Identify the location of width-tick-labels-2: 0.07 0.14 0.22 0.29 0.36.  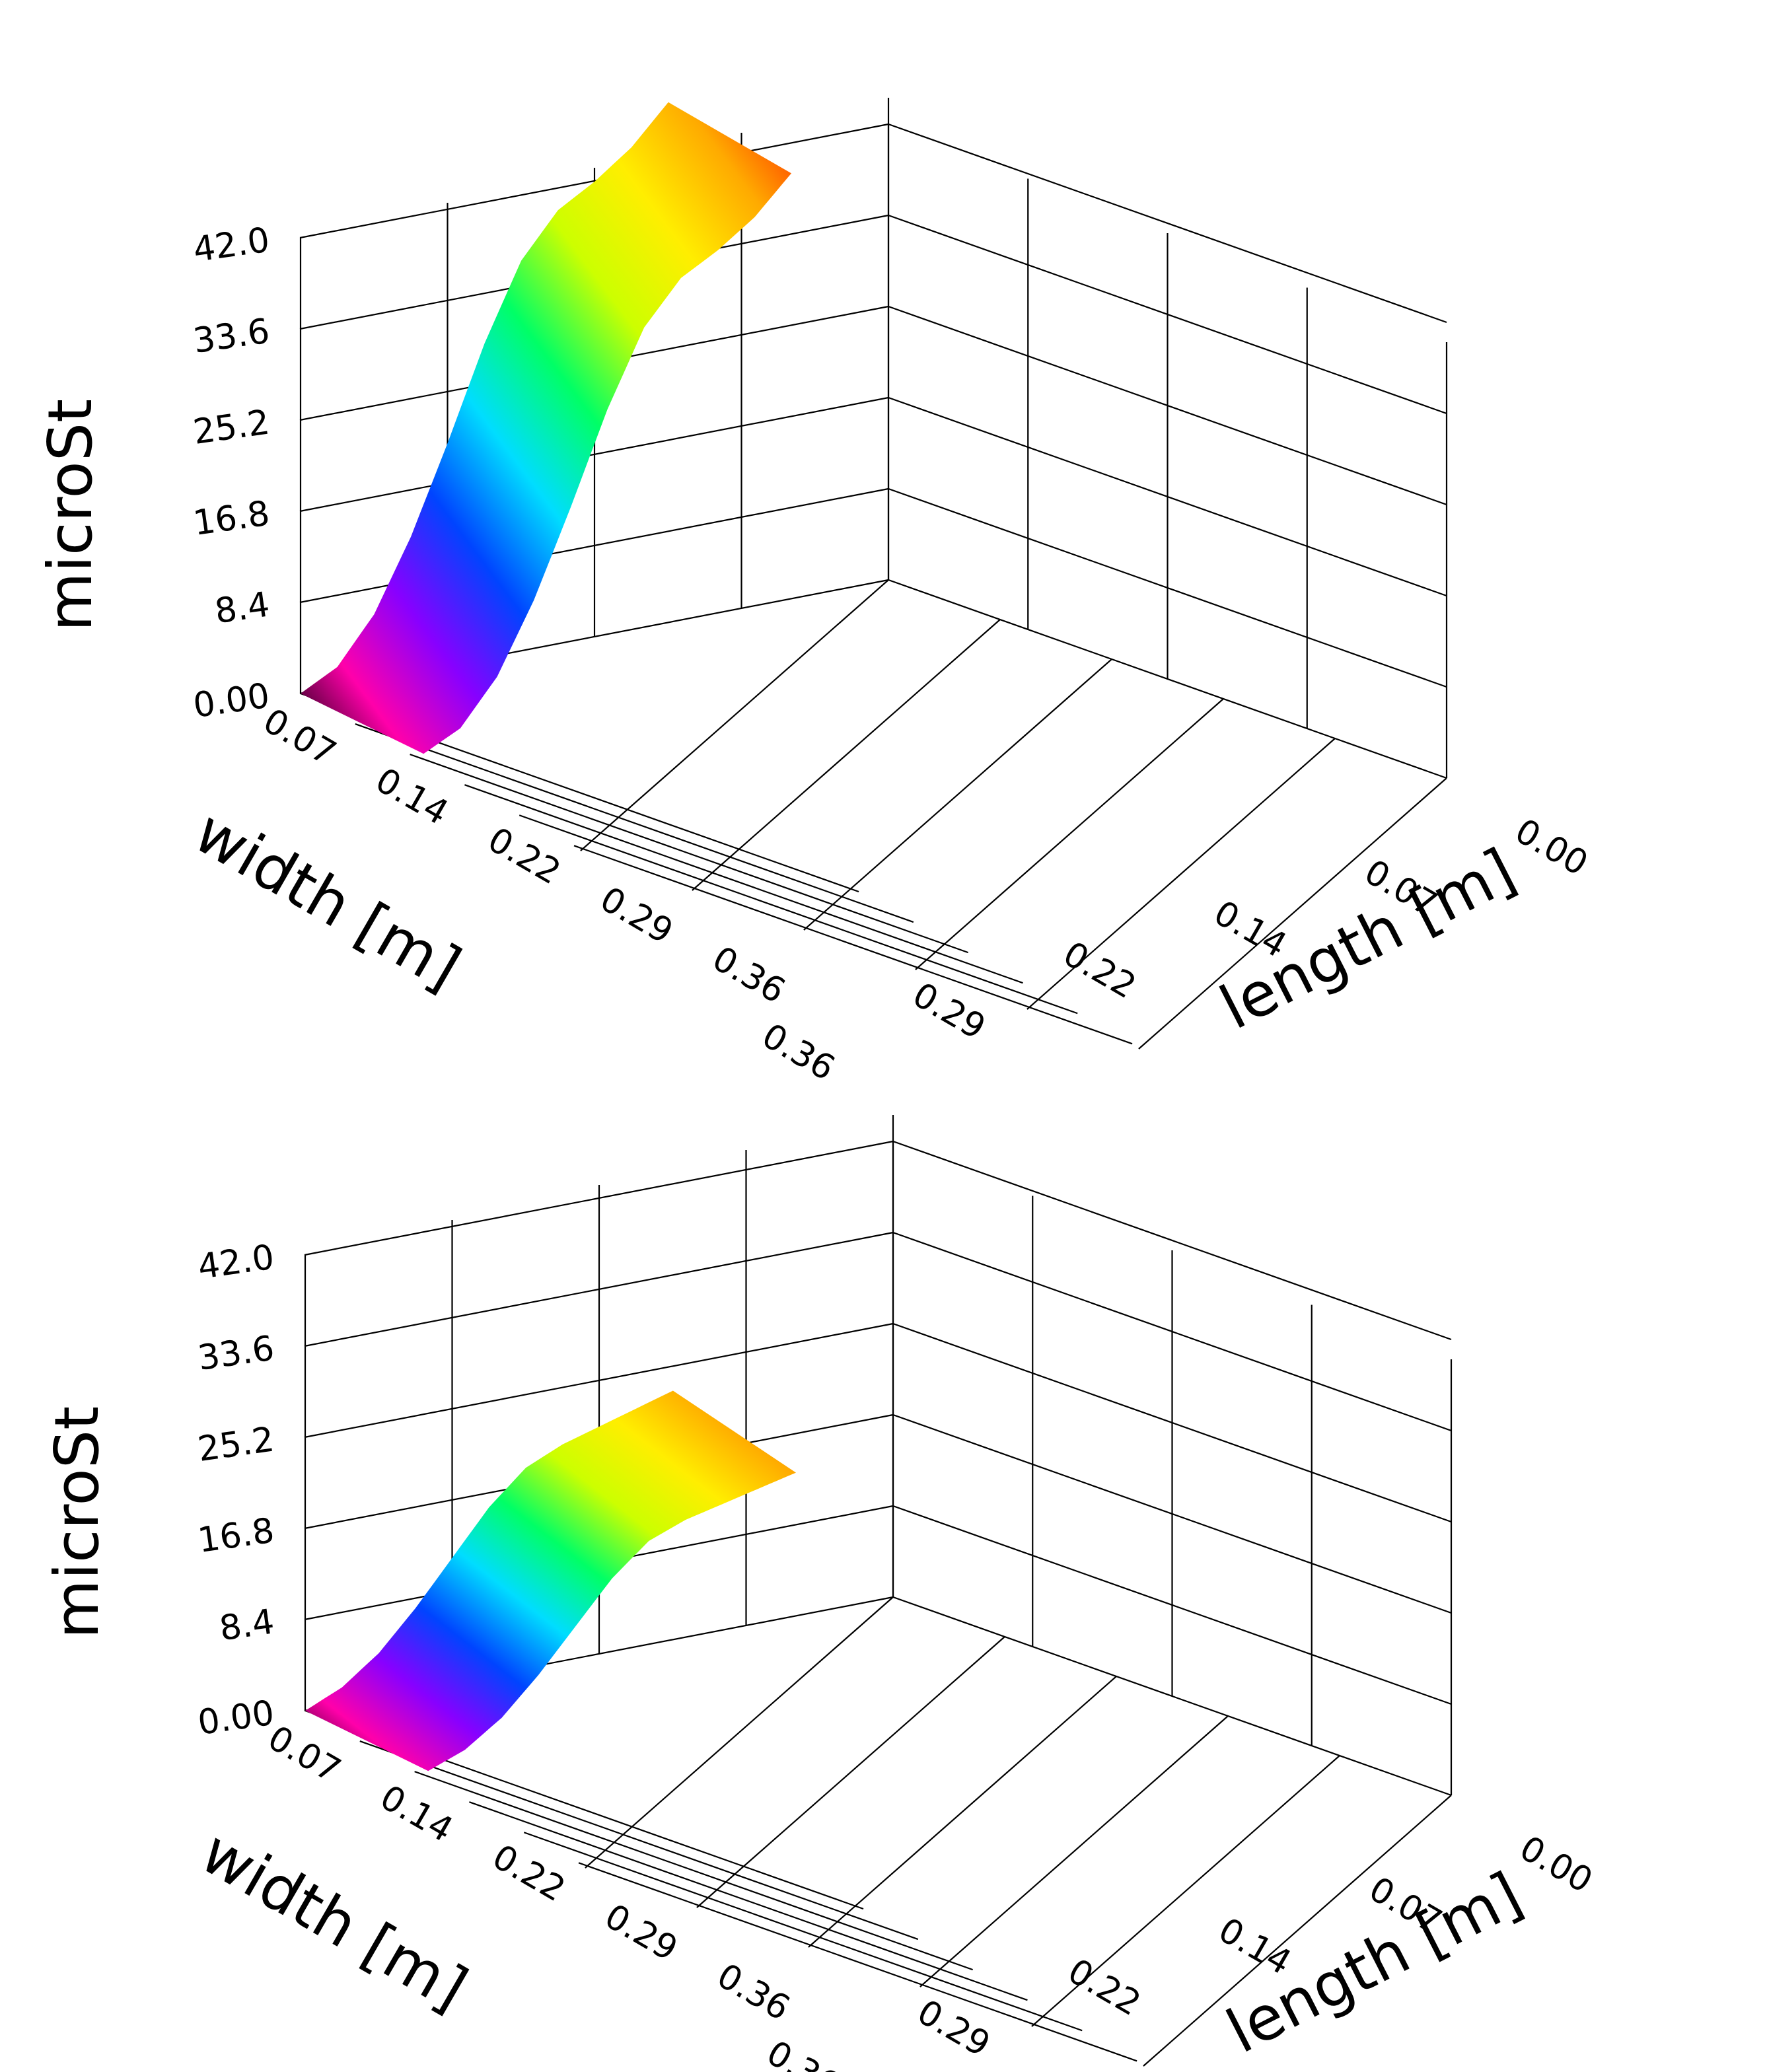
(528, 1873).